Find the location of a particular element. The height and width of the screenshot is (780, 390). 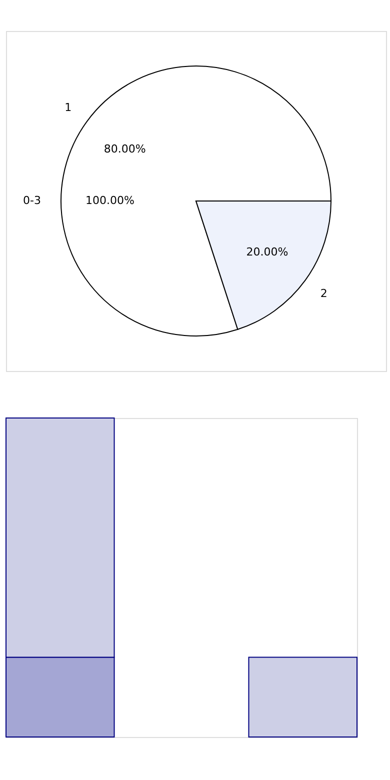

data-label: 20.00% is located at coordinates (267, 252).